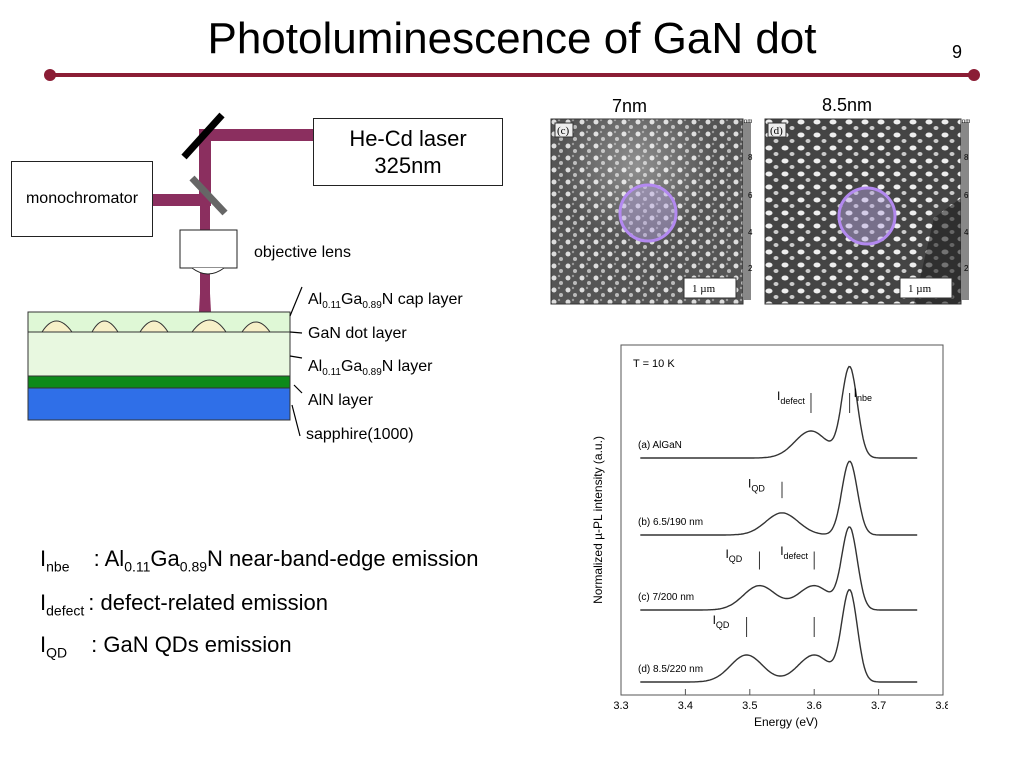 Image resolution: width=1024 pixels, height=768 pixels. What do you see at coordinates (296, 361) in the screenshot?
I see `layer-leader-lines` at bounding box center [296, 361].